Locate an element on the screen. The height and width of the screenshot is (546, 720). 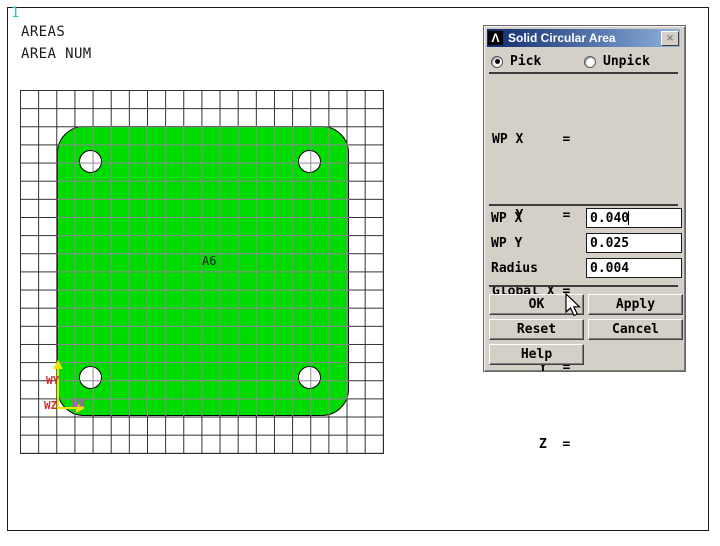
area-number-label: A6 is located at coordinates (209, 261).